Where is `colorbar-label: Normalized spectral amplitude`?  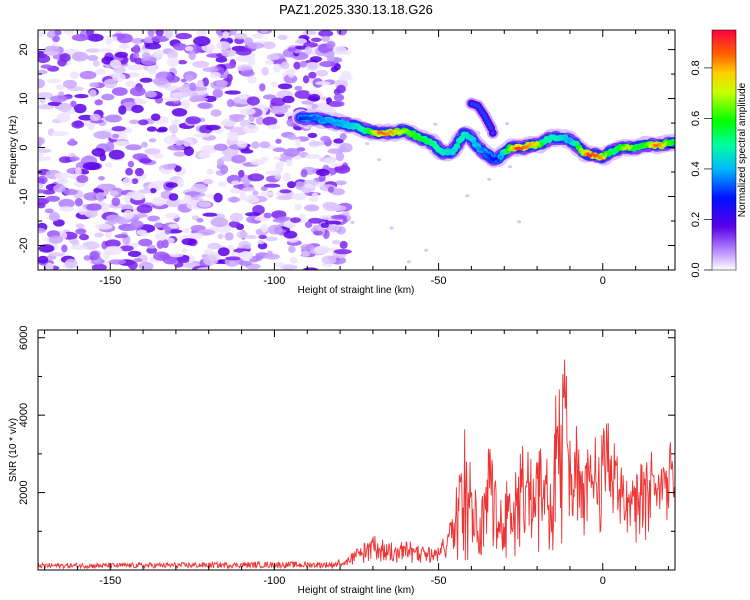 colorbar-label: Normalized spectral amplitude is located at coordinates (742, 149).